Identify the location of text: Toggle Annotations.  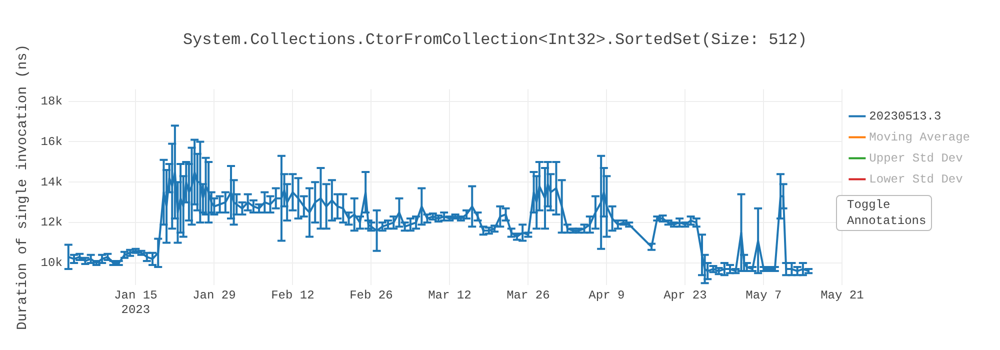
(884, 213).